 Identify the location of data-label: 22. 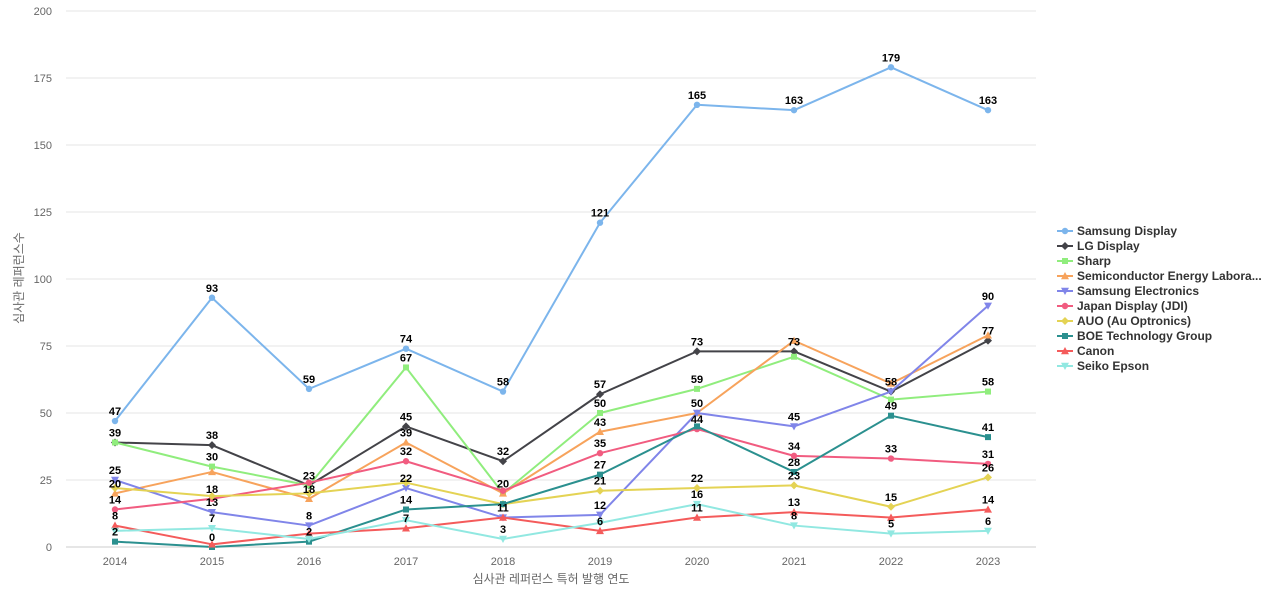
(697, 479).